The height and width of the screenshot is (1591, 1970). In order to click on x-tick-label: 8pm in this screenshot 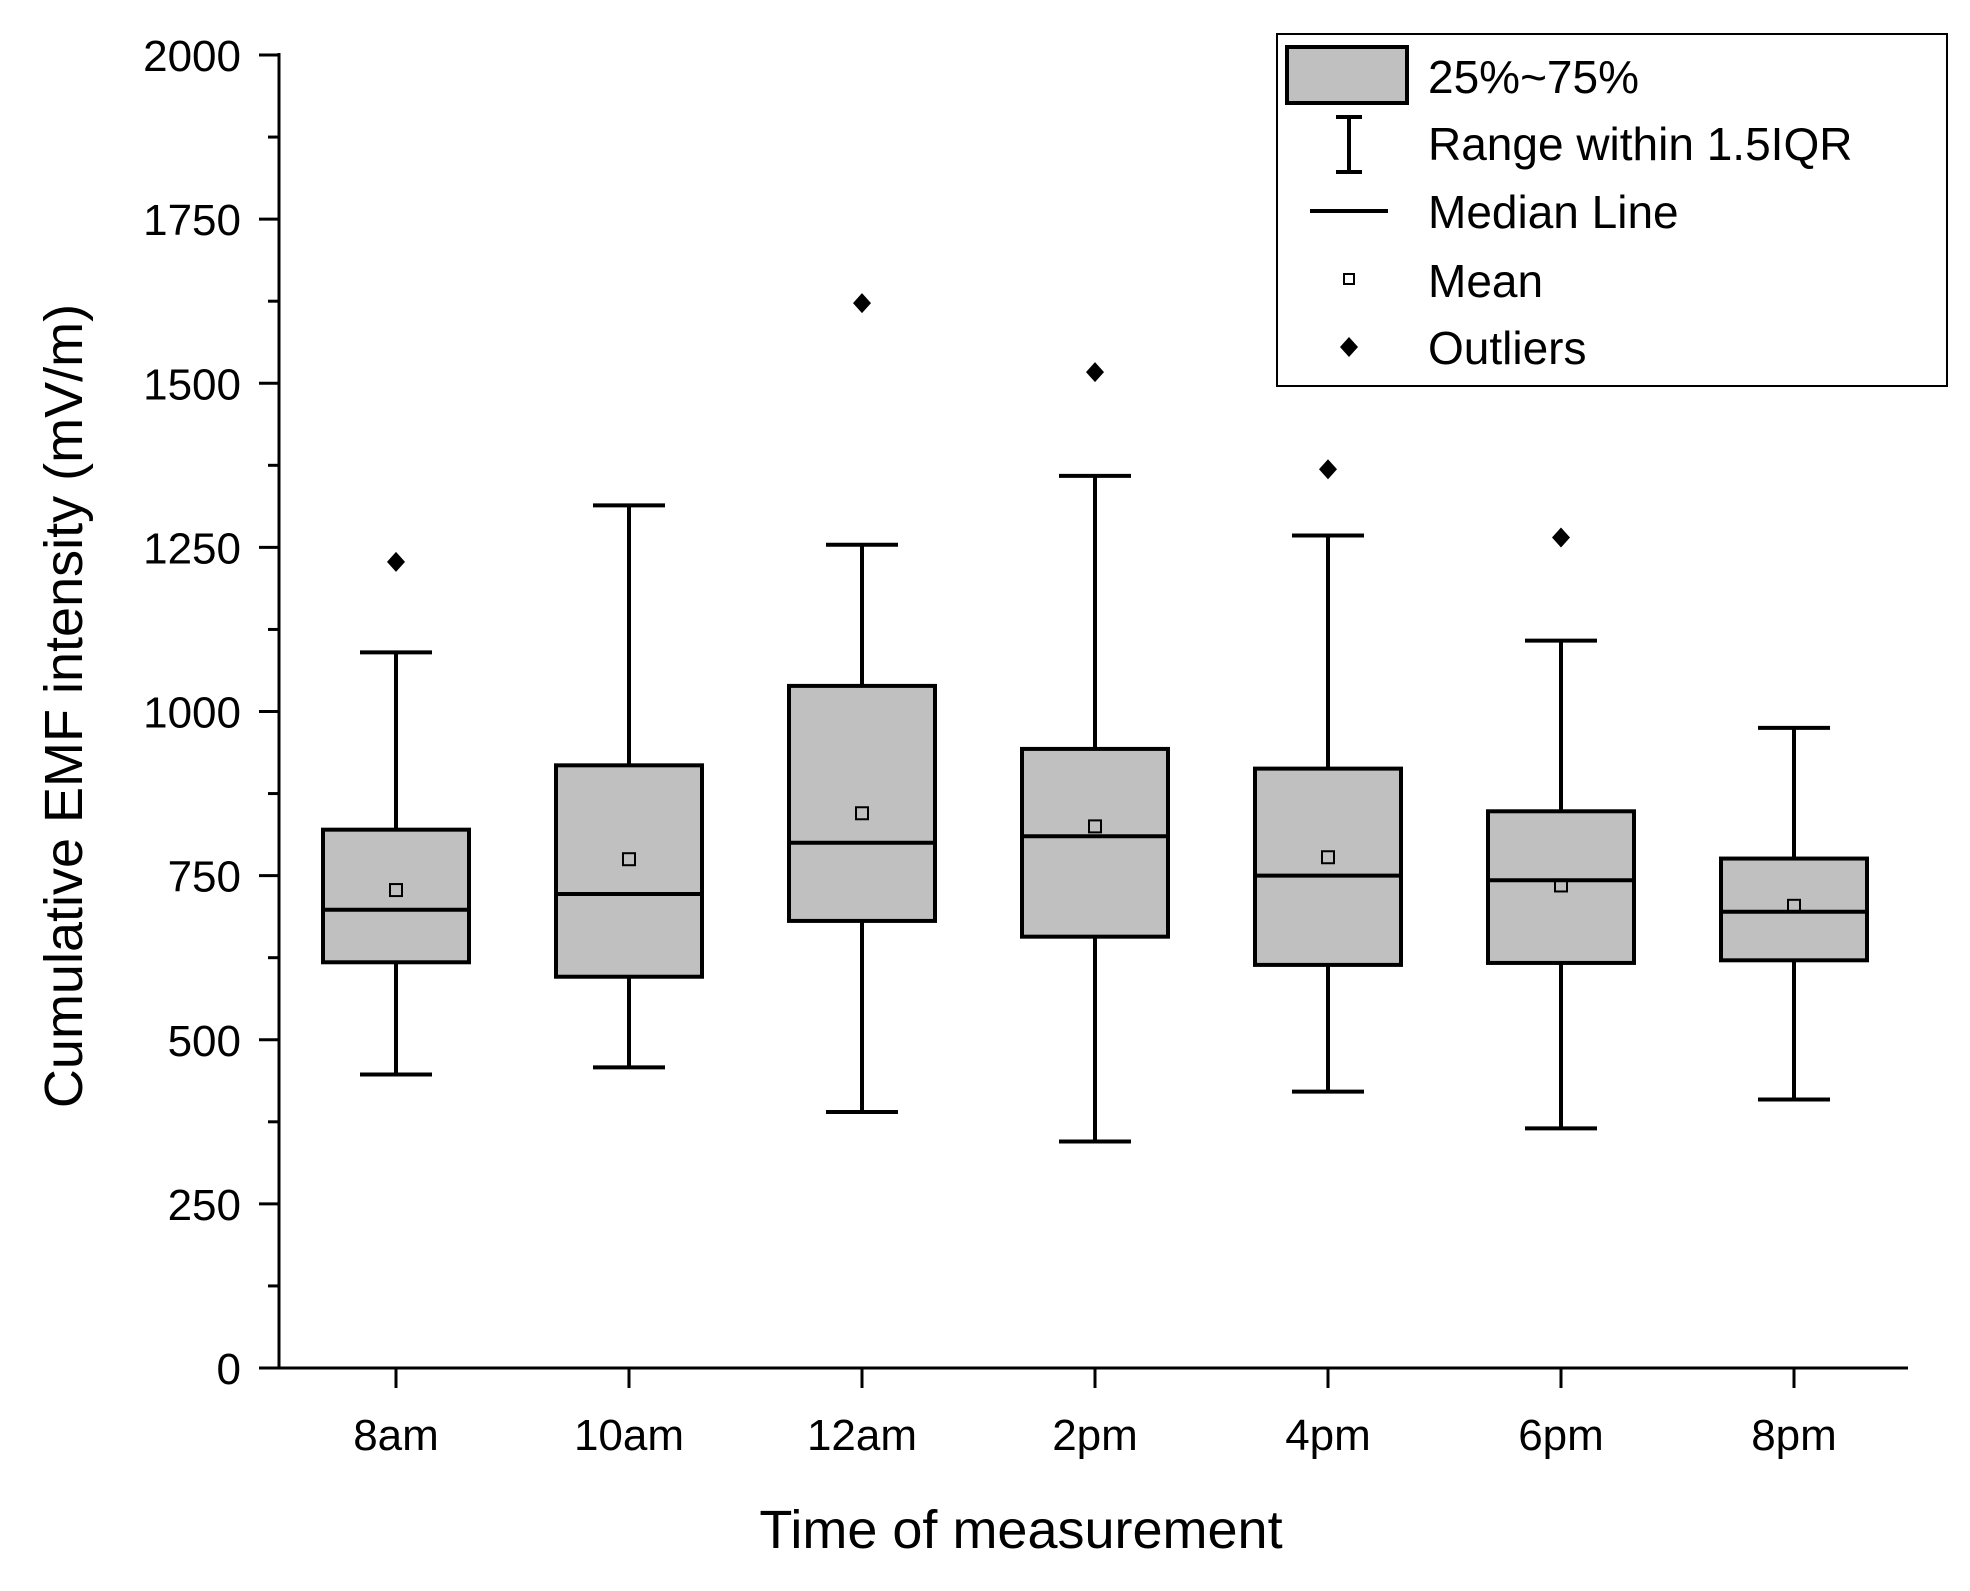, I will do `click(1794, 1435)`.